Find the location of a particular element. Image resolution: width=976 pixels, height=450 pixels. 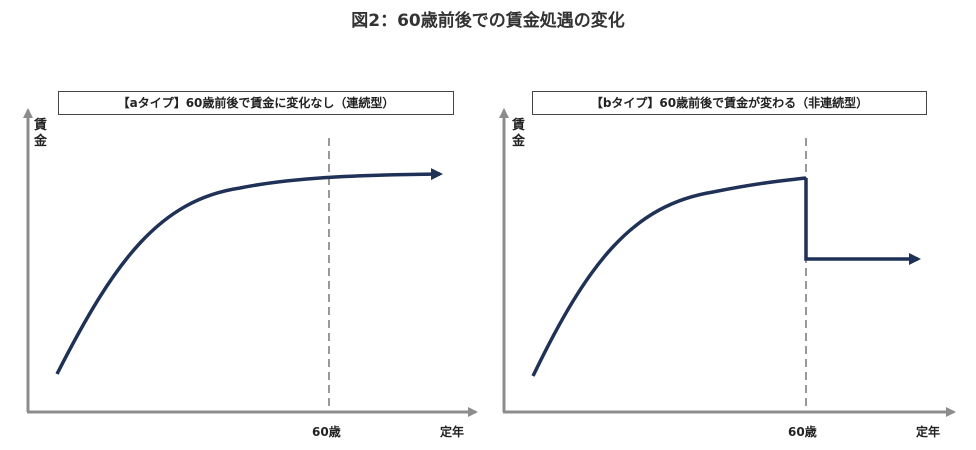

panel-a-caption: 【aタイプ】60歳前後で賃金に変化なし（連続型） is located at coordinates (256, 103).